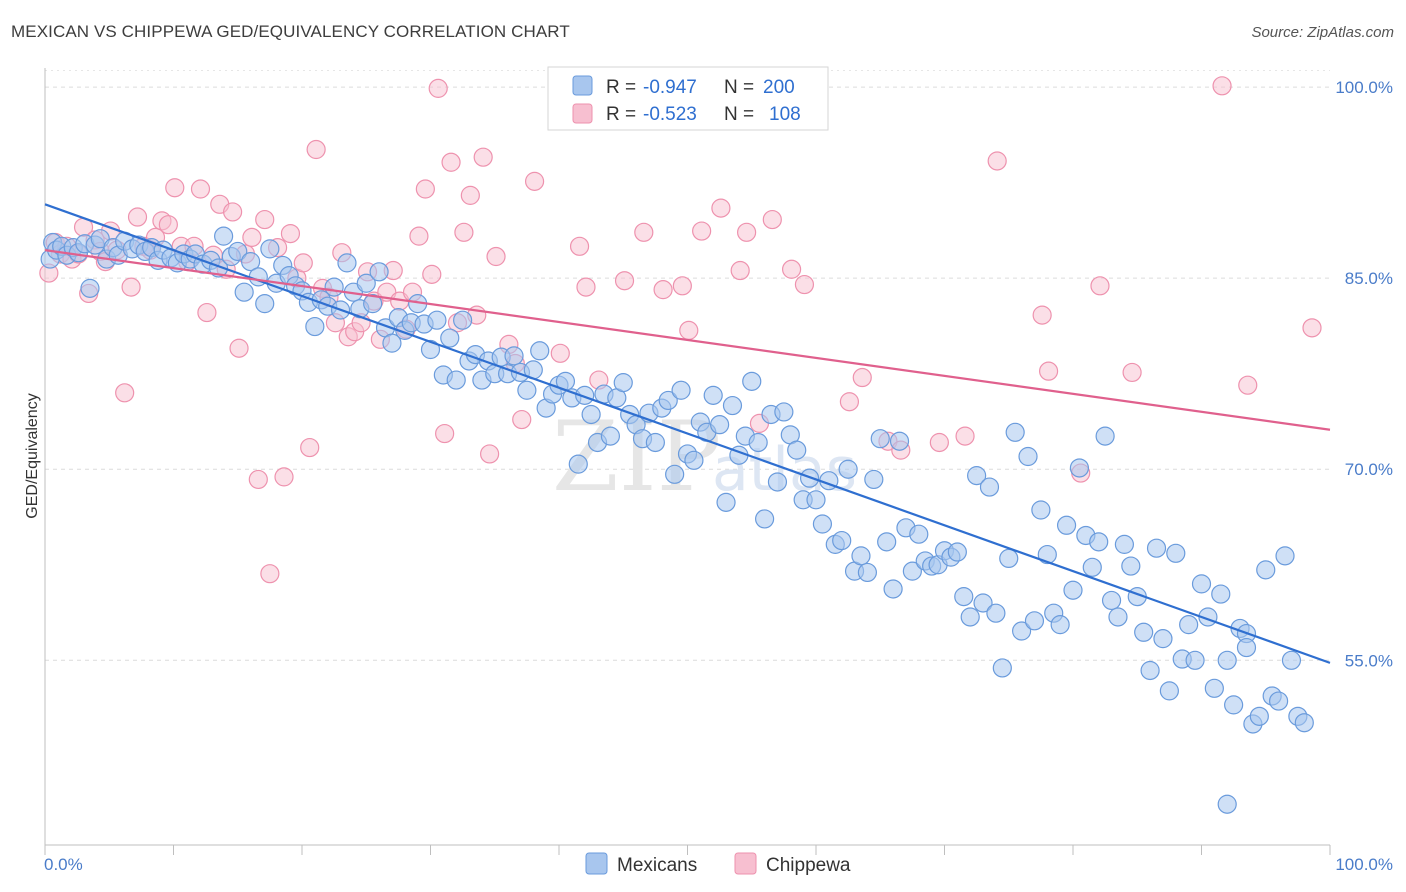  What do you see at coordinates (63, 864) in the screenshot?
I see `x-tick-label-min: 0.0%` at bounding box center [63, 864].